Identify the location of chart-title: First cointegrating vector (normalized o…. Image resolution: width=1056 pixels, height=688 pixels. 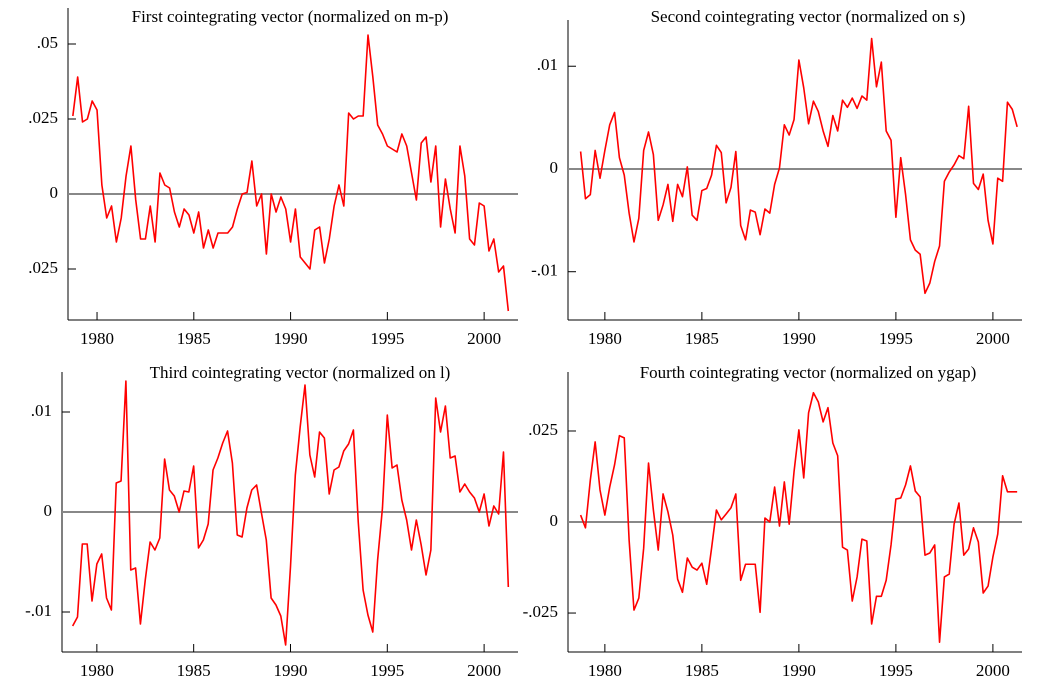
(290, 16).